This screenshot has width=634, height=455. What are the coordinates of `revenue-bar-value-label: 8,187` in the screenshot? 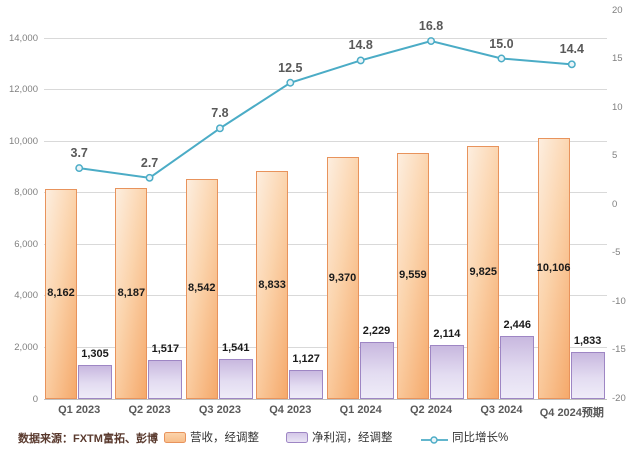 It's located at (131, 292).